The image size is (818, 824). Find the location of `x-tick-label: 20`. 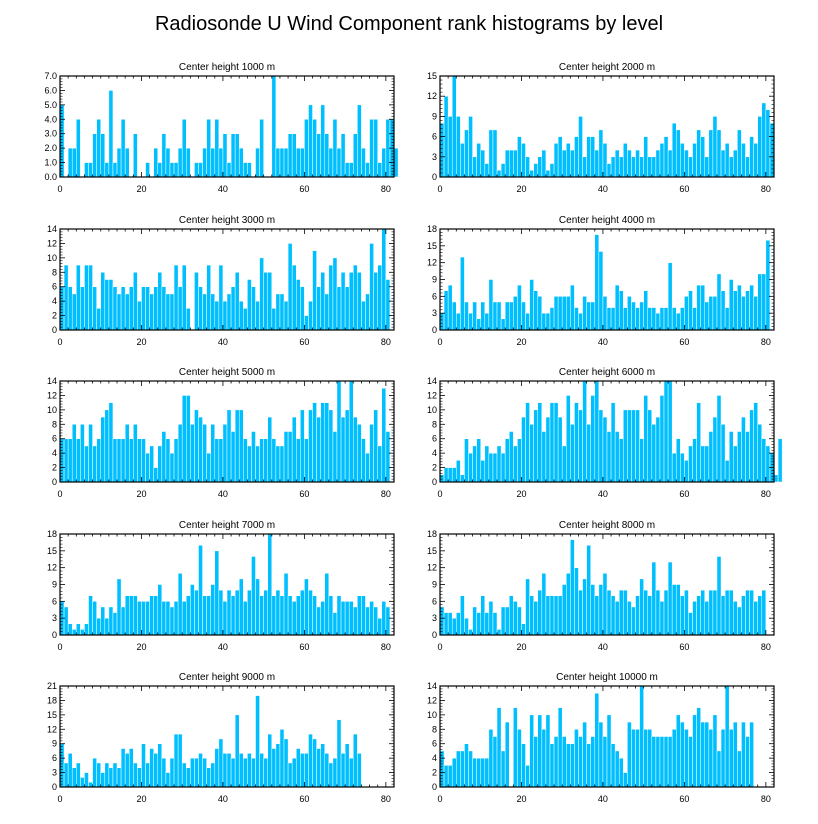

x-tick-label: 20 is located at coordinates (521, 342).